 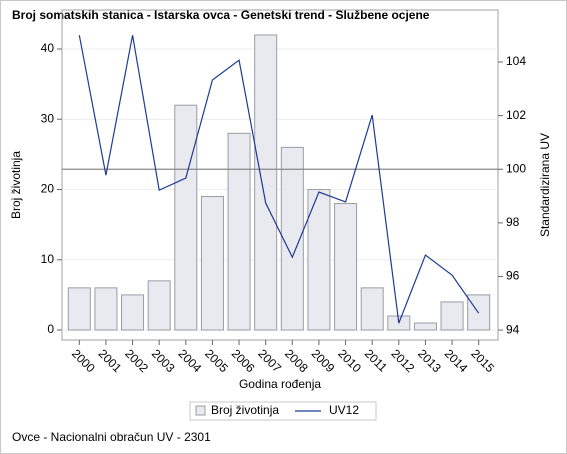 What do you see at coordinates (48, 259) in the screenshot?
I see `y-tick-label: 10` at bounding box center [48, 259].